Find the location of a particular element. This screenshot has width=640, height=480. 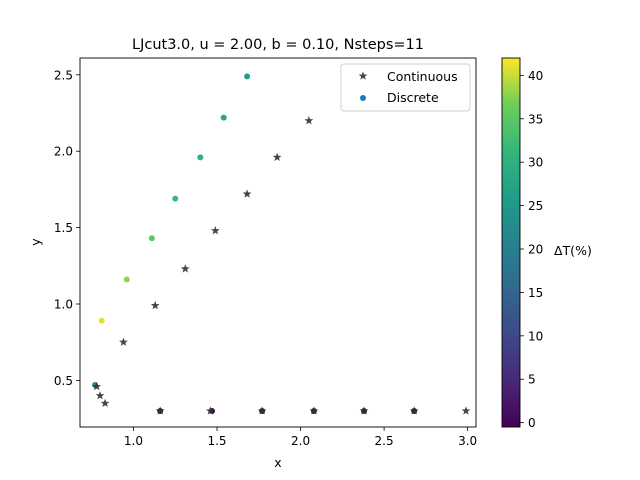

y-tick-label: 1.0 is located at coordinates (63, 305).